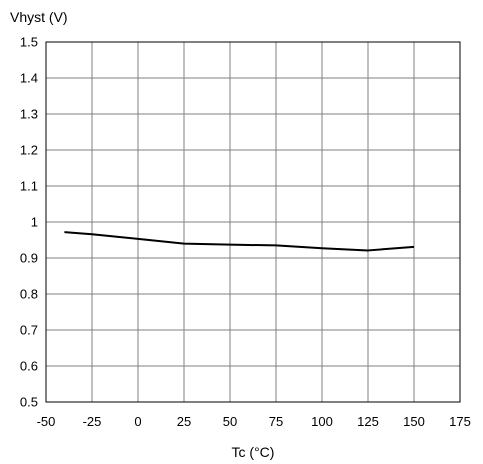 The width and height of the screenshot is (483, 464). Describe the element at coordinates (29, 222) in the screenshot. I see `y-tick-labels: 0.5 0.6 0.7 0.8 0.9 1 1.1 1.2 1.3 1.4 1.5` at that location.